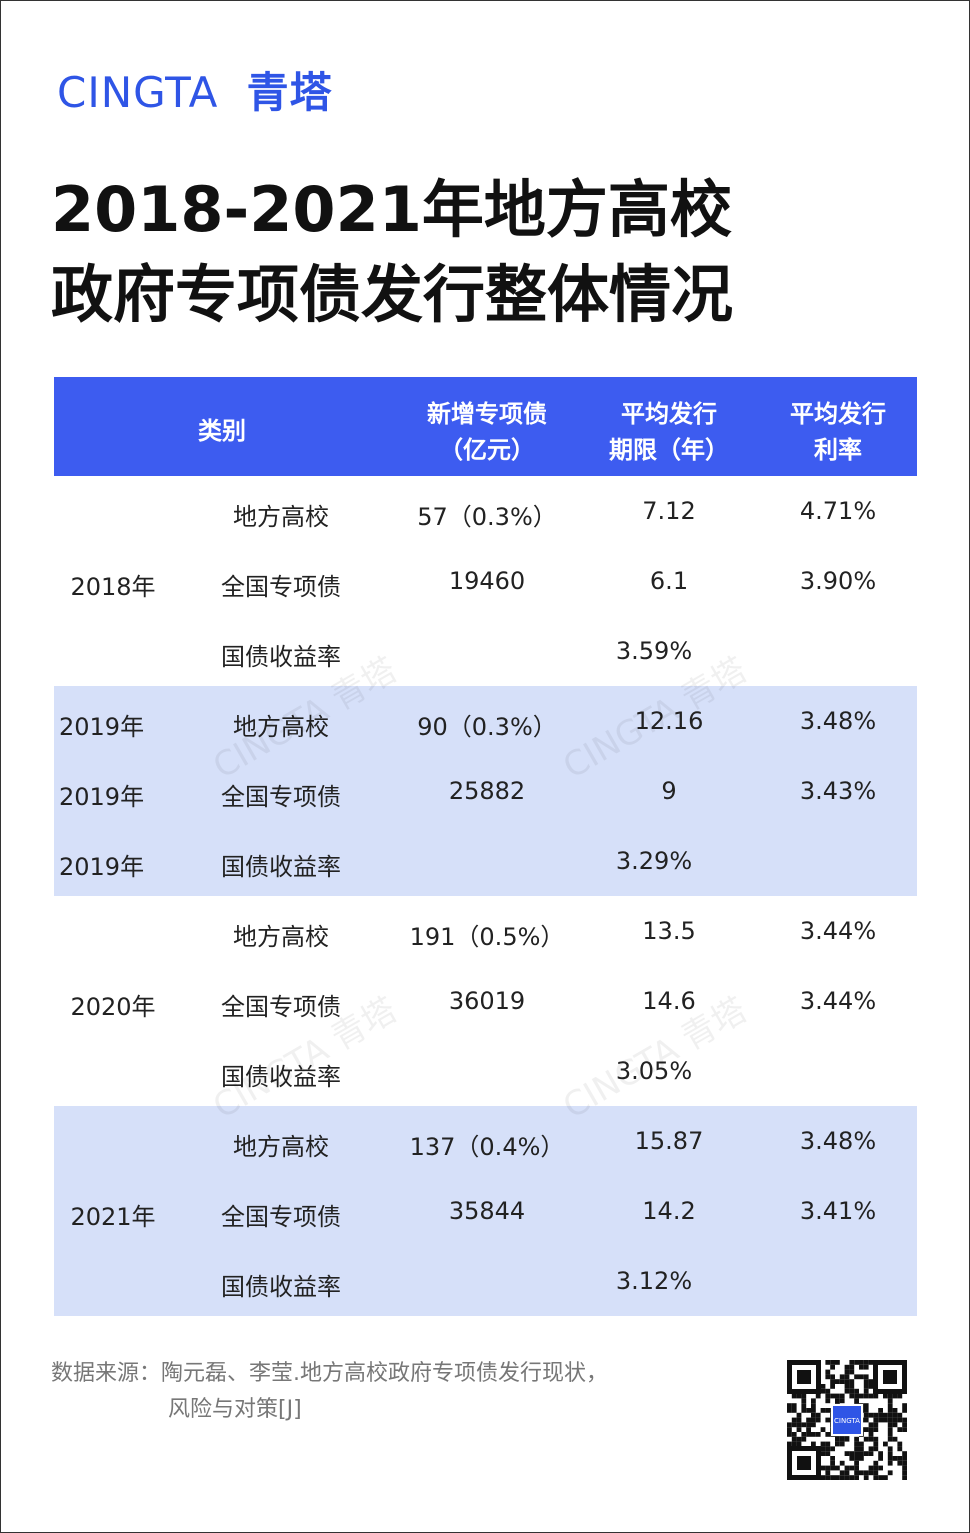 This screenshot has width=970, height=1533. What do you see at coordinates (235, 1409) in the screenshot?
I see `source: 风险与对策[J]` at bounding box center [235, 1409].